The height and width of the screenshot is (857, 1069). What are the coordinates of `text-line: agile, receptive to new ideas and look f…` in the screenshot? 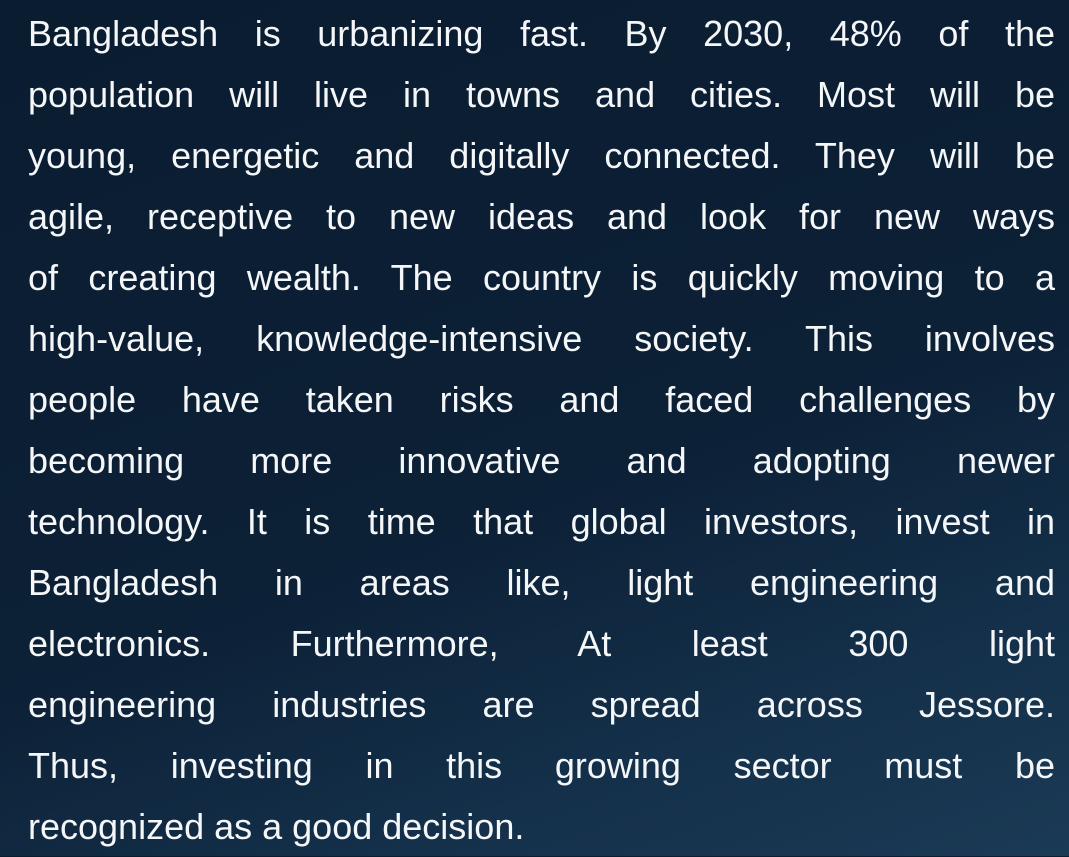 It's located at (541, 216).